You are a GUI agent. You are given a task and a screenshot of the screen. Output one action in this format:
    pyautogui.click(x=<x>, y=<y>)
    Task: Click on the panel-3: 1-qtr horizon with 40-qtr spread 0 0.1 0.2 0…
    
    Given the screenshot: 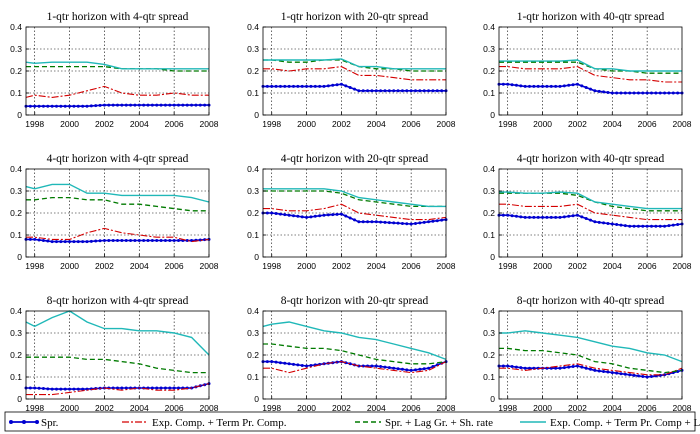 What is the action you would take?
    pyautogui.click(x=587, y=70)
    